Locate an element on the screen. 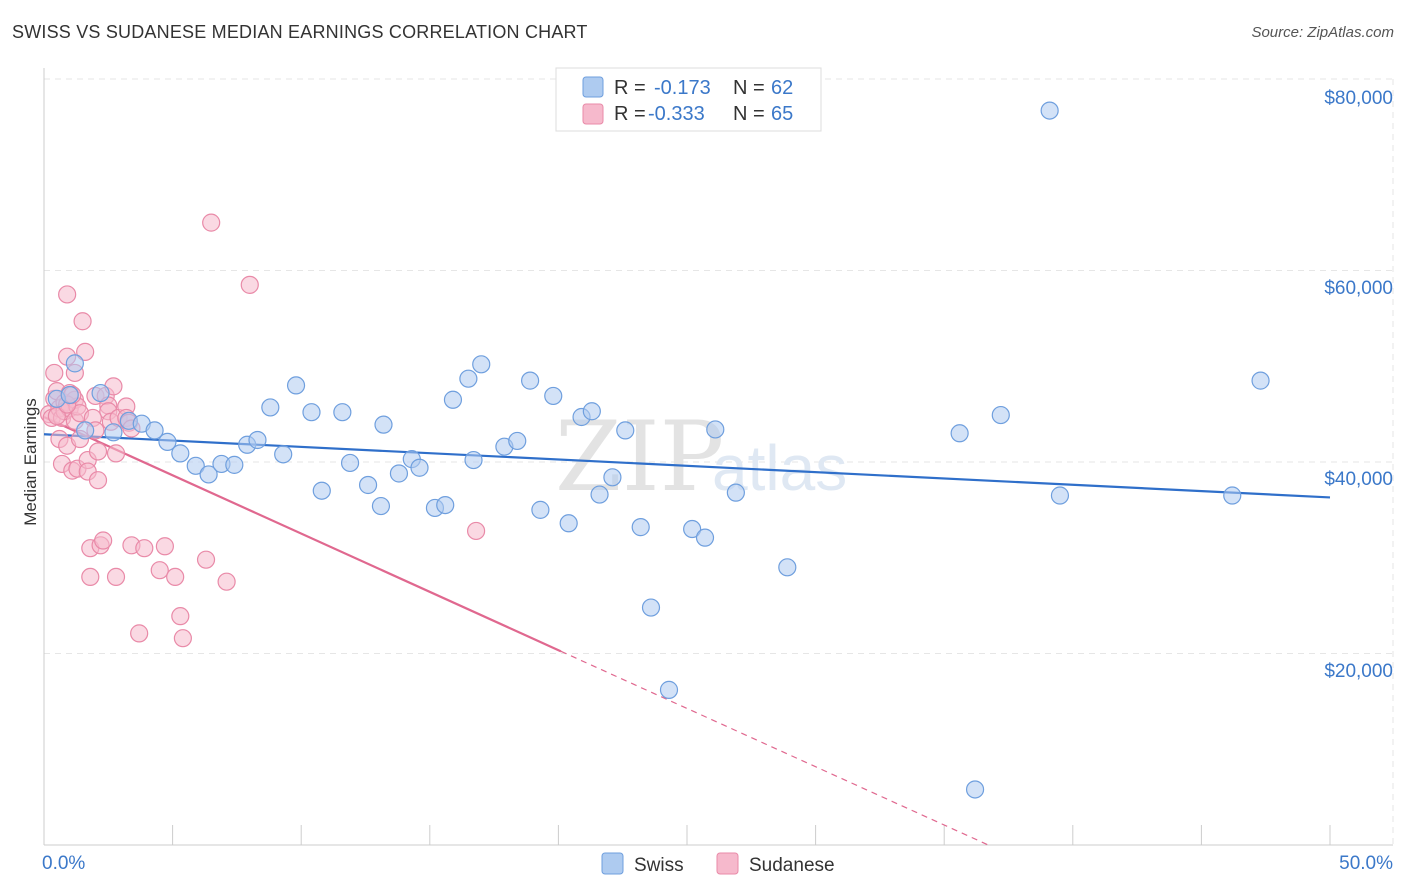 The height and width of the screenshot is (892, 1406). bottom-legend-swatch-swiss is located at coordinates (612, 863).